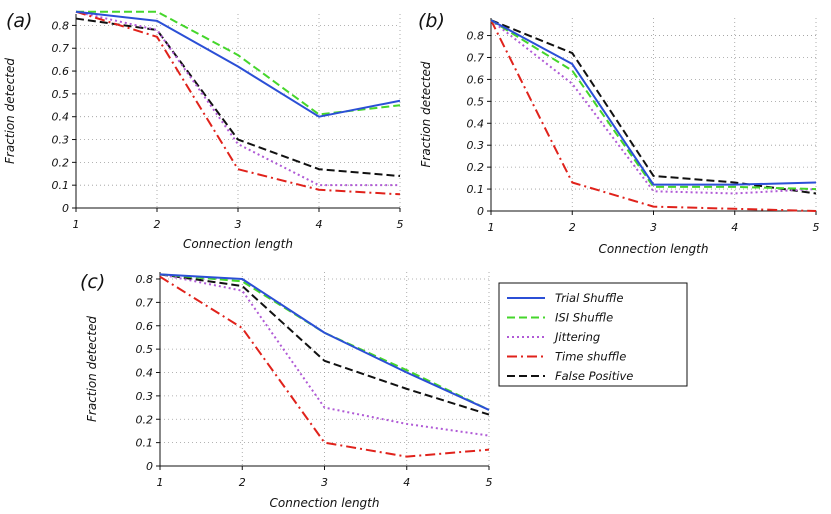  What do you see at coordinates (576, 337) in the screenshot?
I see `legend-label-jittering: Jittering` at bounding box center [576, 337].